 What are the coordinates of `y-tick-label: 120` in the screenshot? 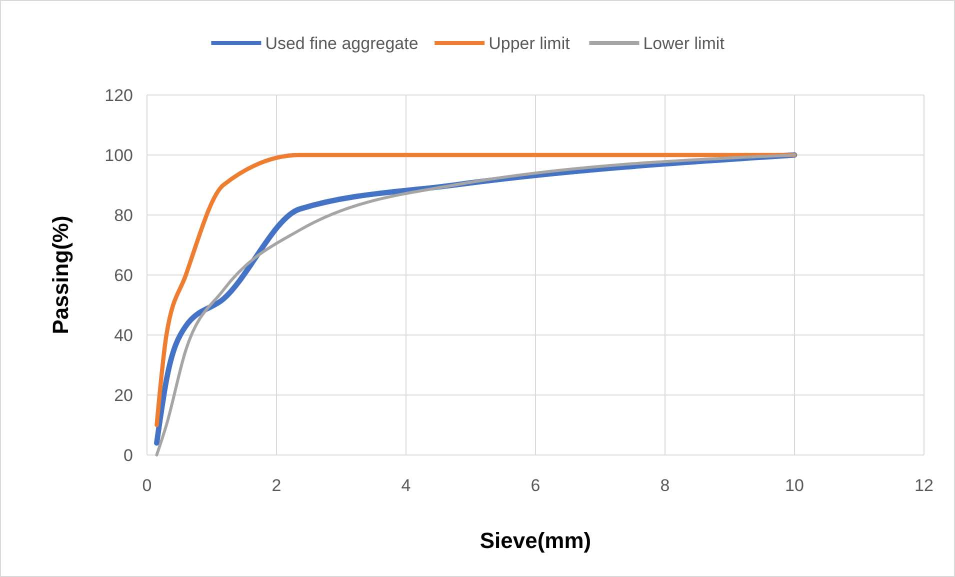 It's located at (118, 95).